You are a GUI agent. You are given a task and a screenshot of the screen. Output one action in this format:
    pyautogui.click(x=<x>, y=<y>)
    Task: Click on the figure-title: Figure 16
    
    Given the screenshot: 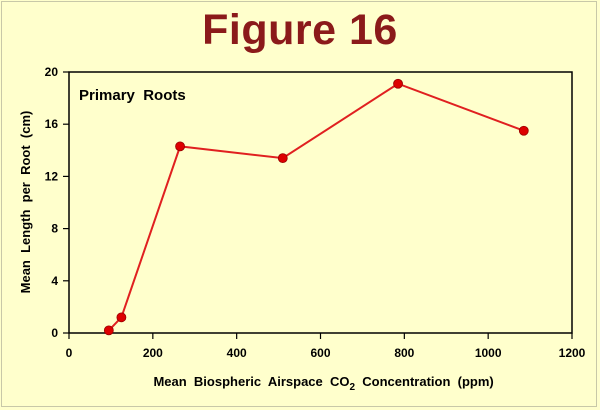 What is the action you would take?
    pyautogui.click(x=300, y=30)
    